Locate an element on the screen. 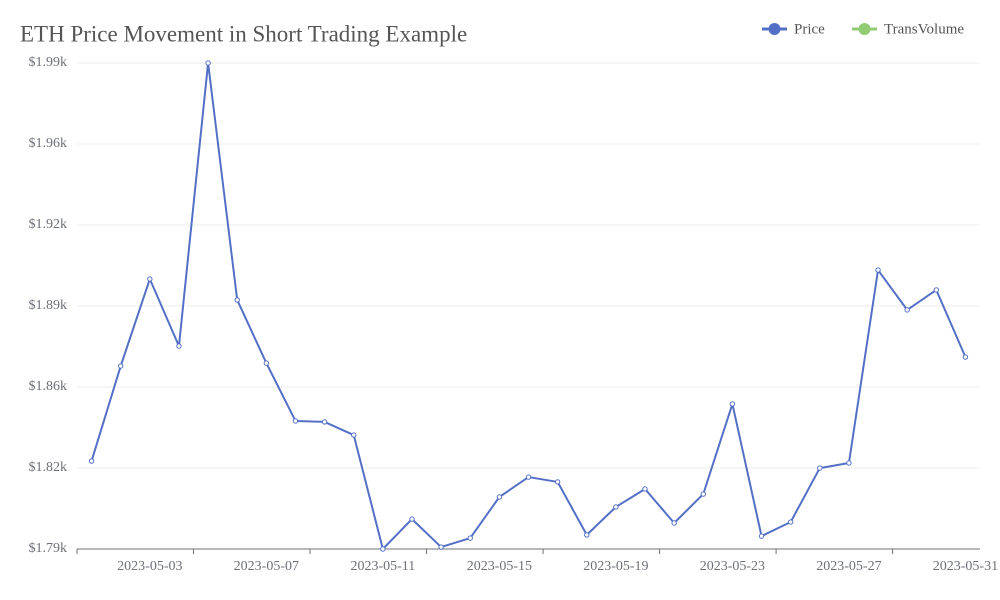  y-tick-label: $1.82k is located at coordinates (48, 467).